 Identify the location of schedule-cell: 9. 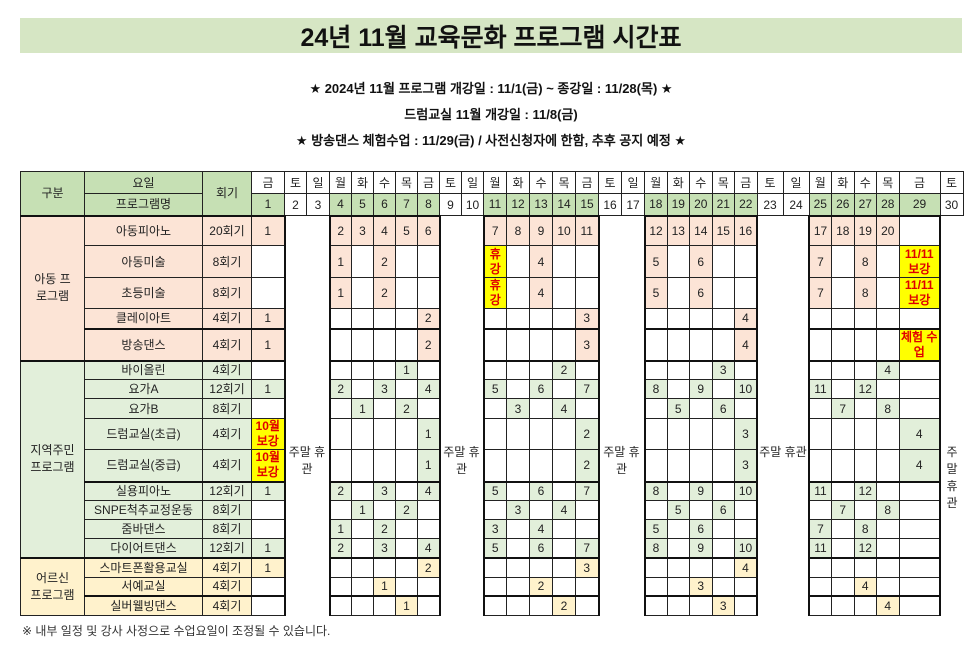
(701, 389).